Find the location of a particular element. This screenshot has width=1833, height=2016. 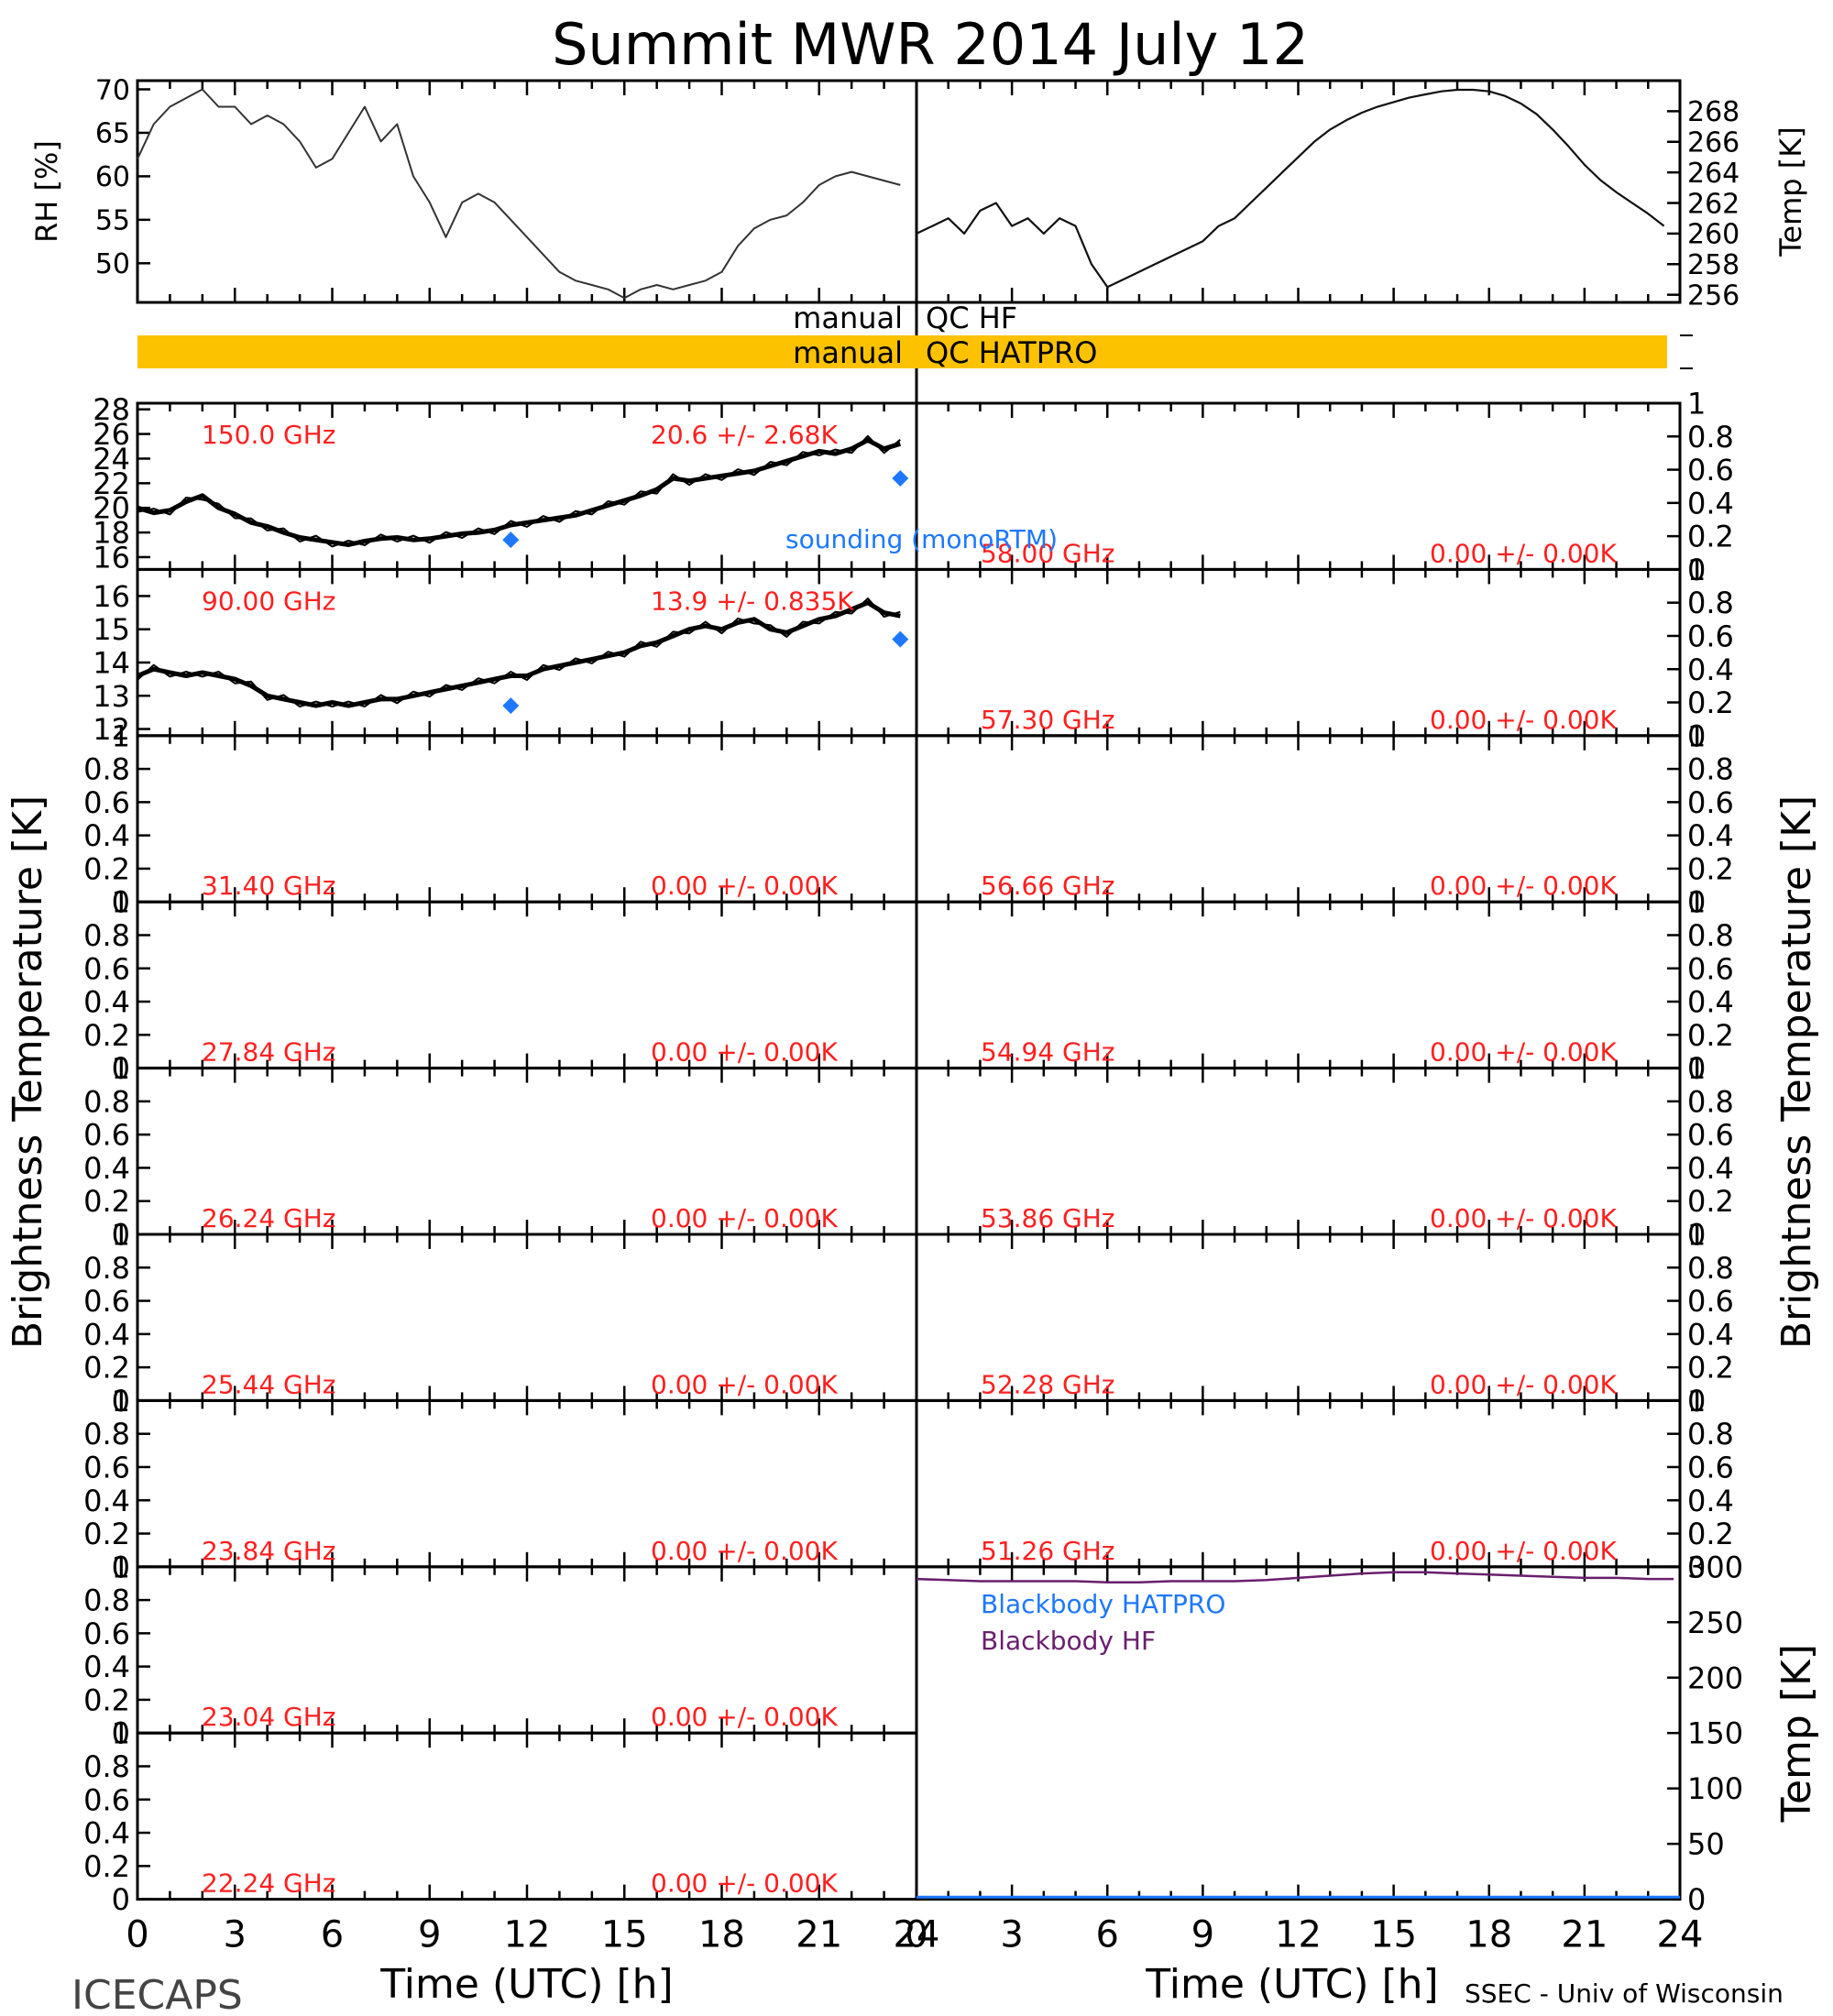

ch-56.66-channel-label: 56.66 GHz is located at coordinates (1048, 886).